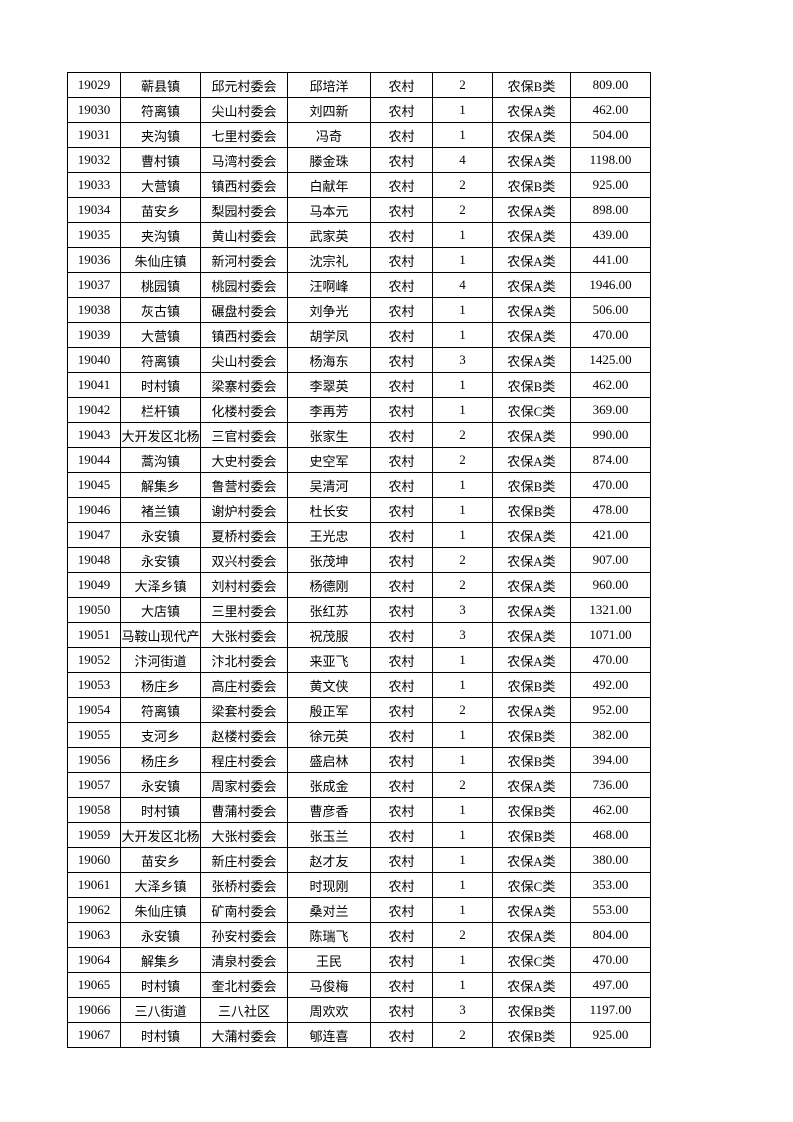  Describe the element at coordinates (531, 810) in the screenshot. I see `category-cell: 农保B类` at that location.